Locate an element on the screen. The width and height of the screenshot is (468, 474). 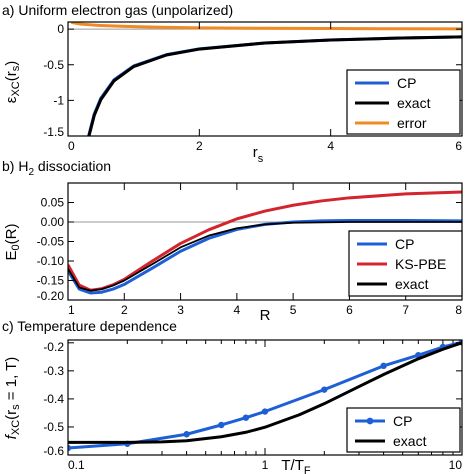
legend: CP exact is located at coordinates (403, 430).